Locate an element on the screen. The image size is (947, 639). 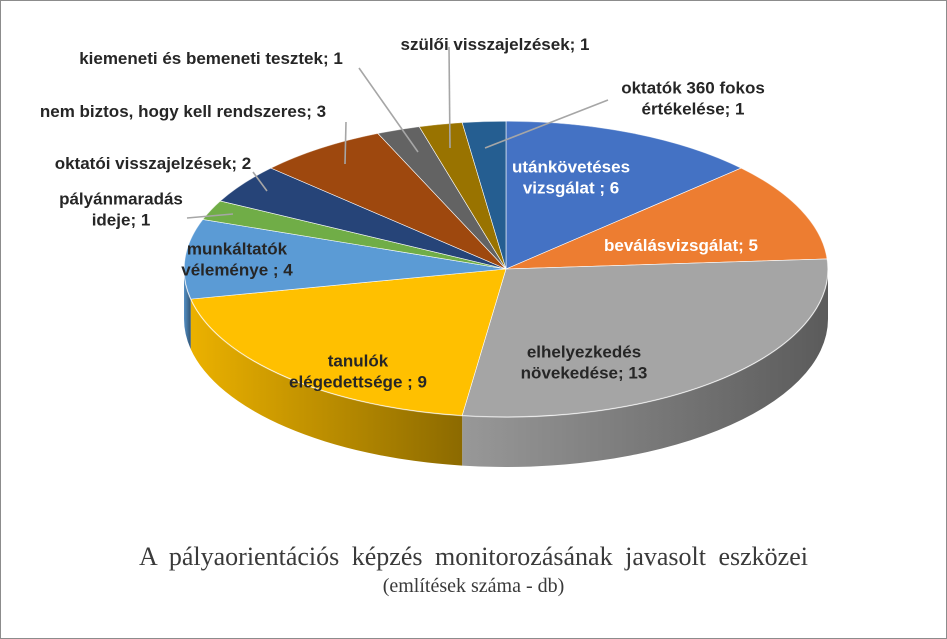
slice-label-munkaltatok-velemenye: véleménye ; 4 is located at coordinates (237, 270).